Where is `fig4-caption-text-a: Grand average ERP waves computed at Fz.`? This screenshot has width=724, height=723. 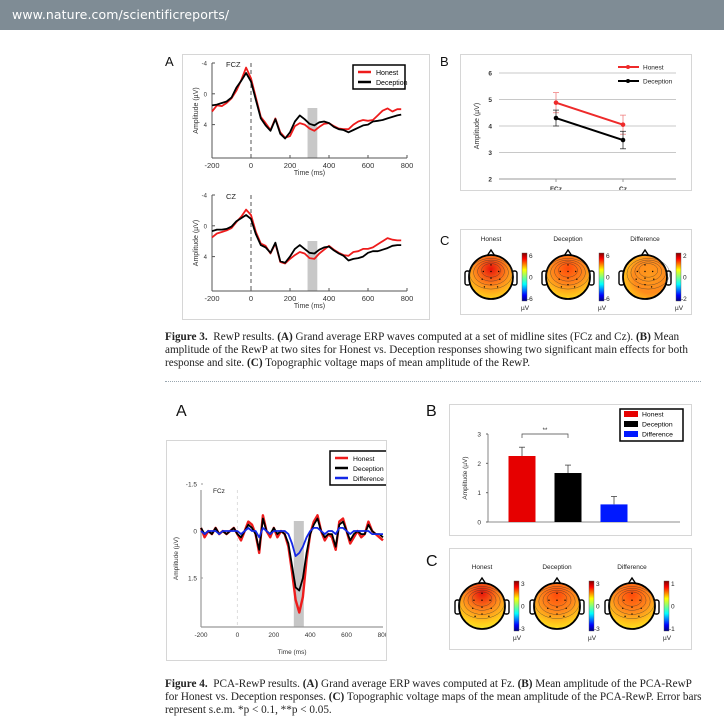
fig4-caption-text-a: Grand average ERP waves computed at Fz. is located at coordinates (418, 684).